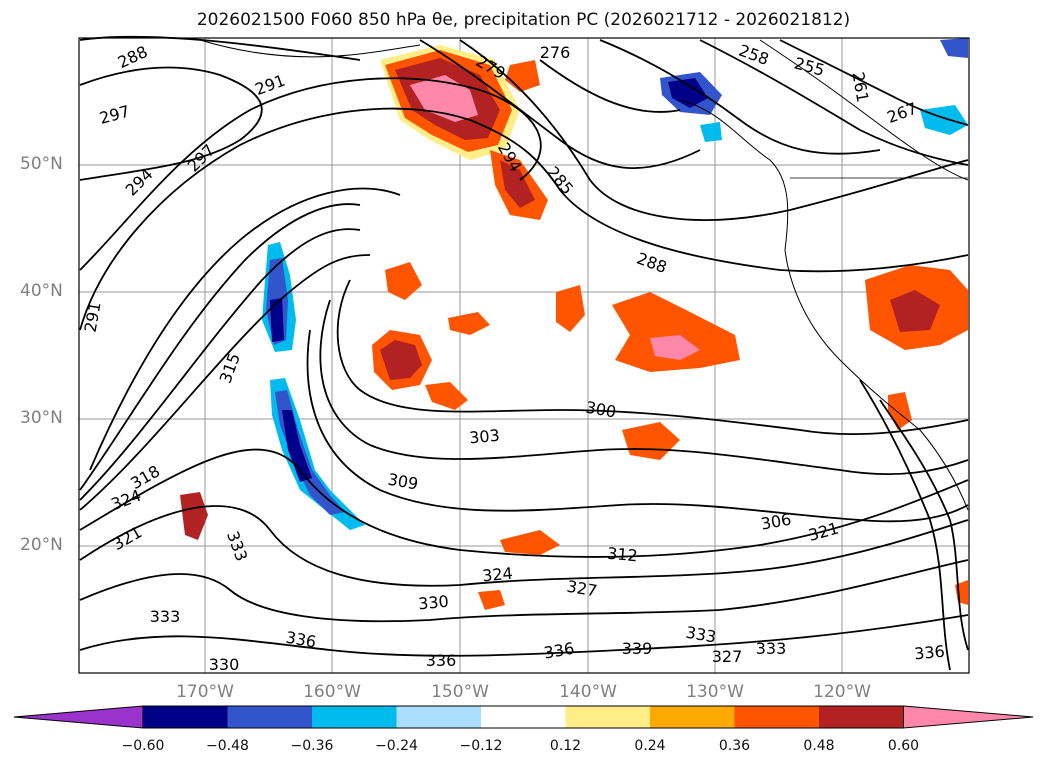 Image resolution: width=1047 pixels, height=767 pixels. What do you see at coordinates (637, 648) in the screenshot?
I see `contour-label: 339` at bounding box center [637, 648].